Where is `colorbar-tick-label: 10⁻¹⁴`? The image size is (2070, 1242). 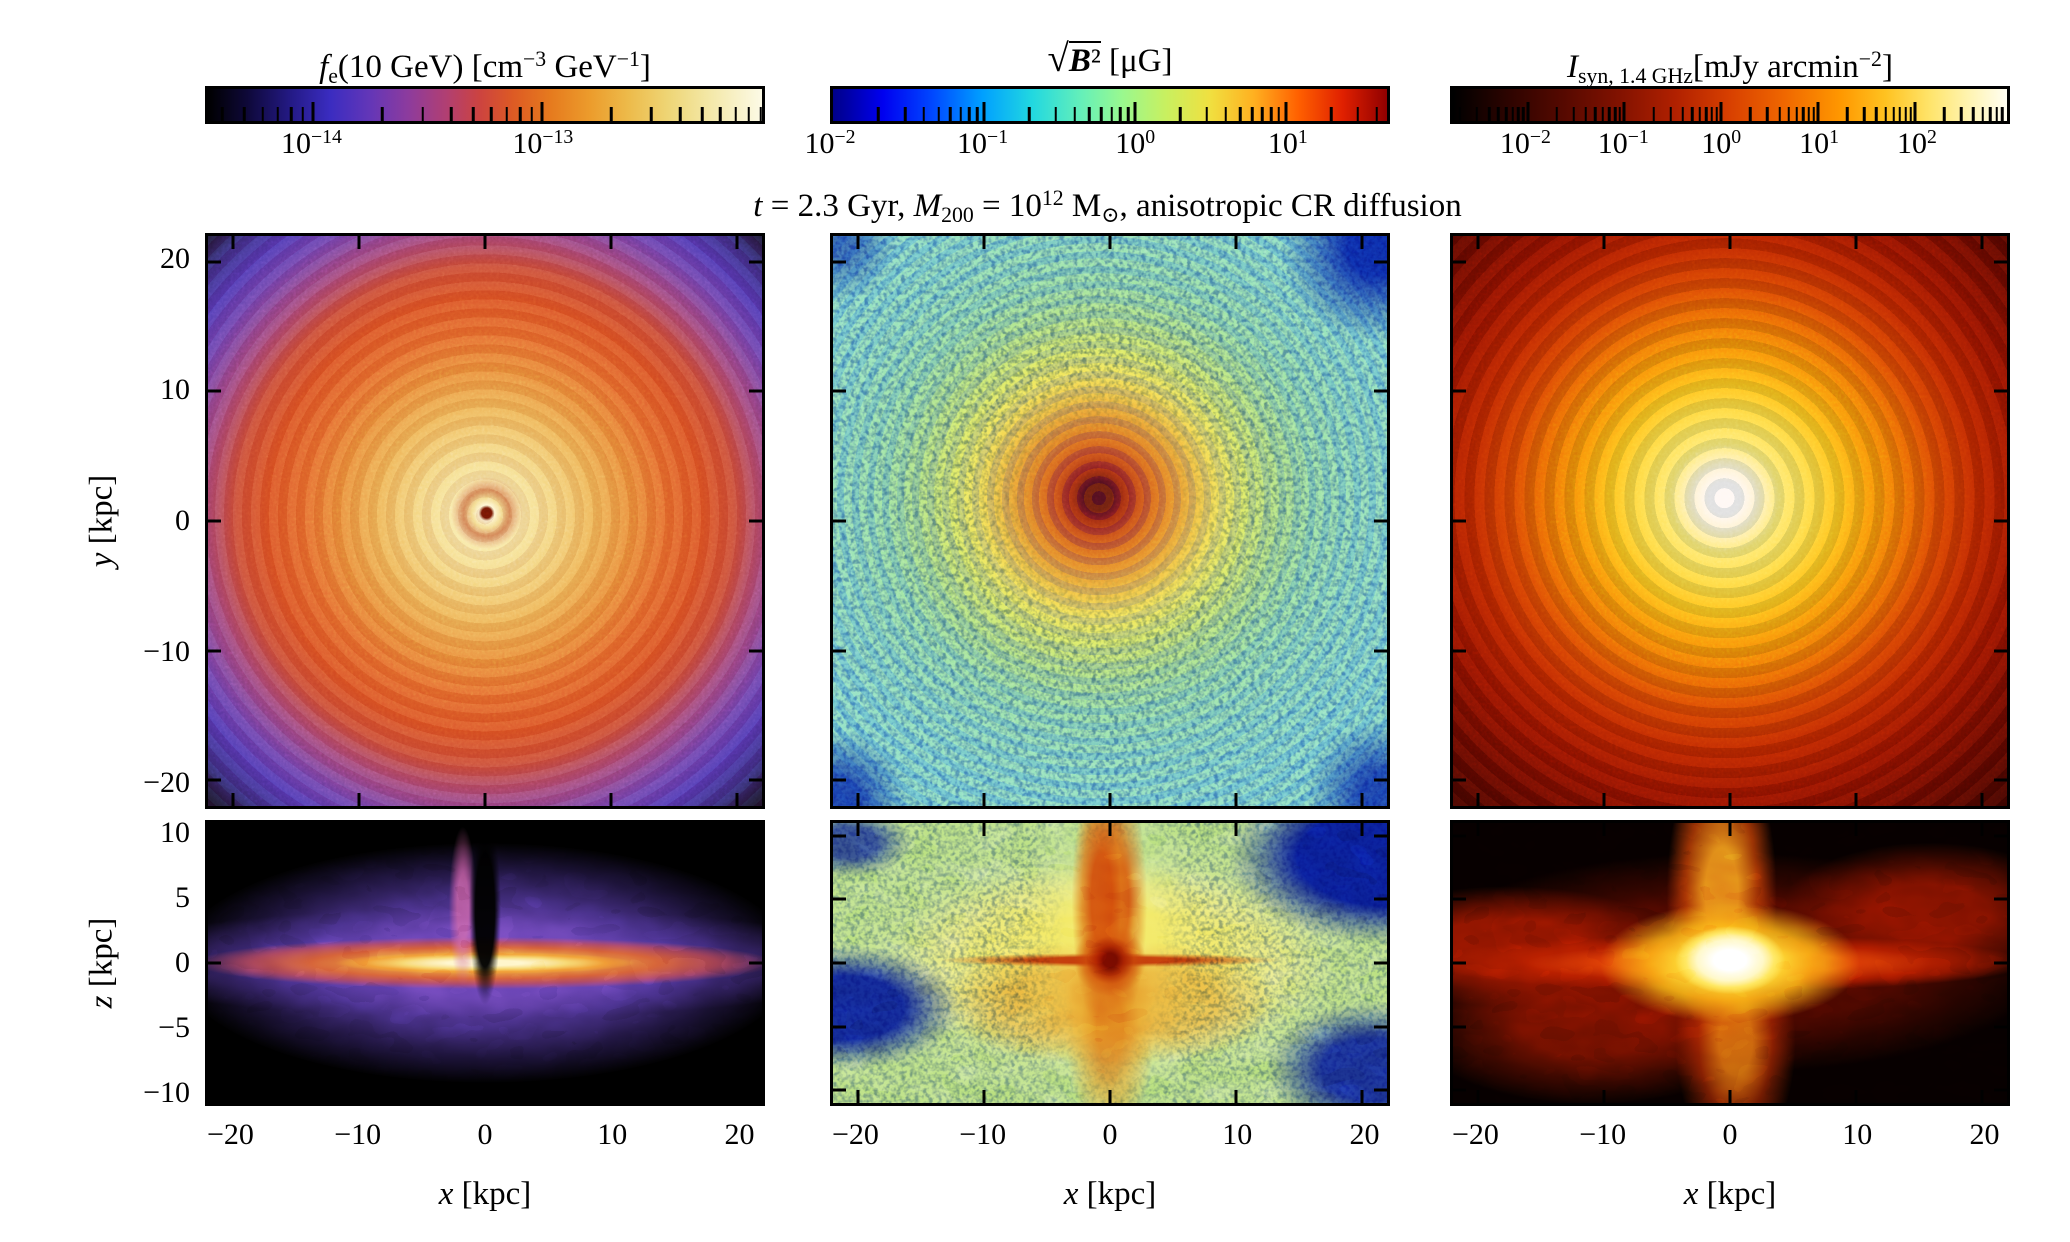 colorbar-tick-label: 10⁻¹⁴ is located at coordinates (311, 143).